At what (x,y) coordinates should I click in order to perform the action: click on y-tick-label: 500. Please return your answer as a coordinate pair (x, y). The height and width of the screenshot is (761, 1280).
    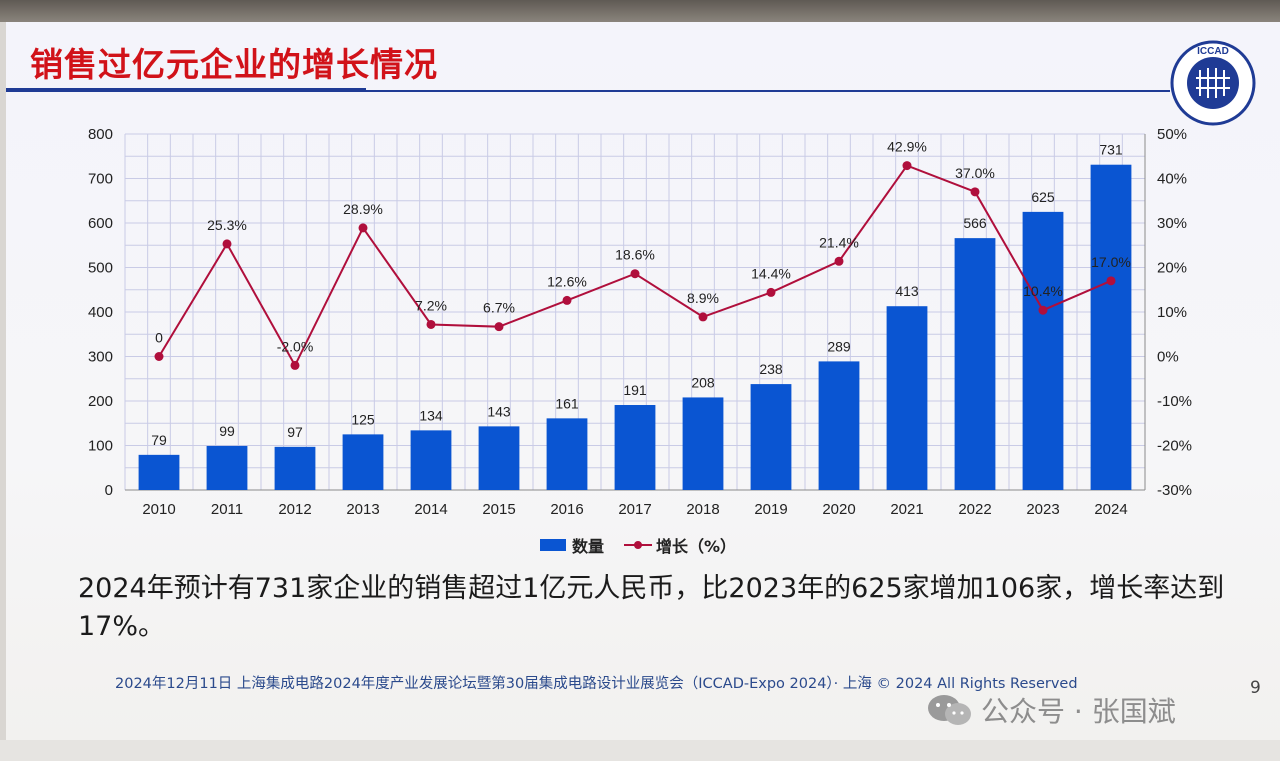
    Looking at the image, I should click on (100, 268).